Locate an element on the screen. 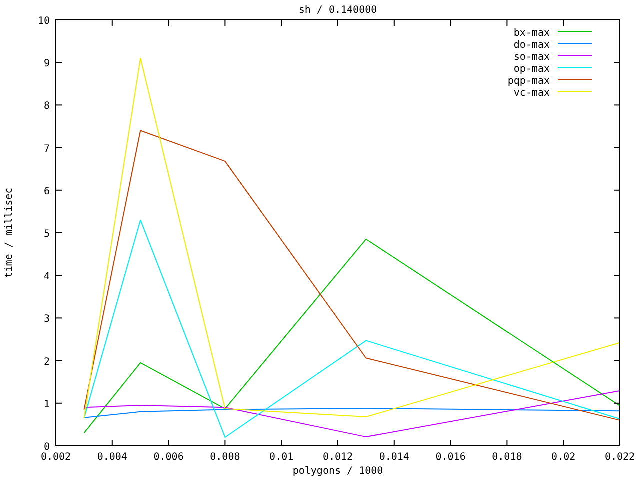  x-tick-label: 0.006 is located at coordinates (169, 457).